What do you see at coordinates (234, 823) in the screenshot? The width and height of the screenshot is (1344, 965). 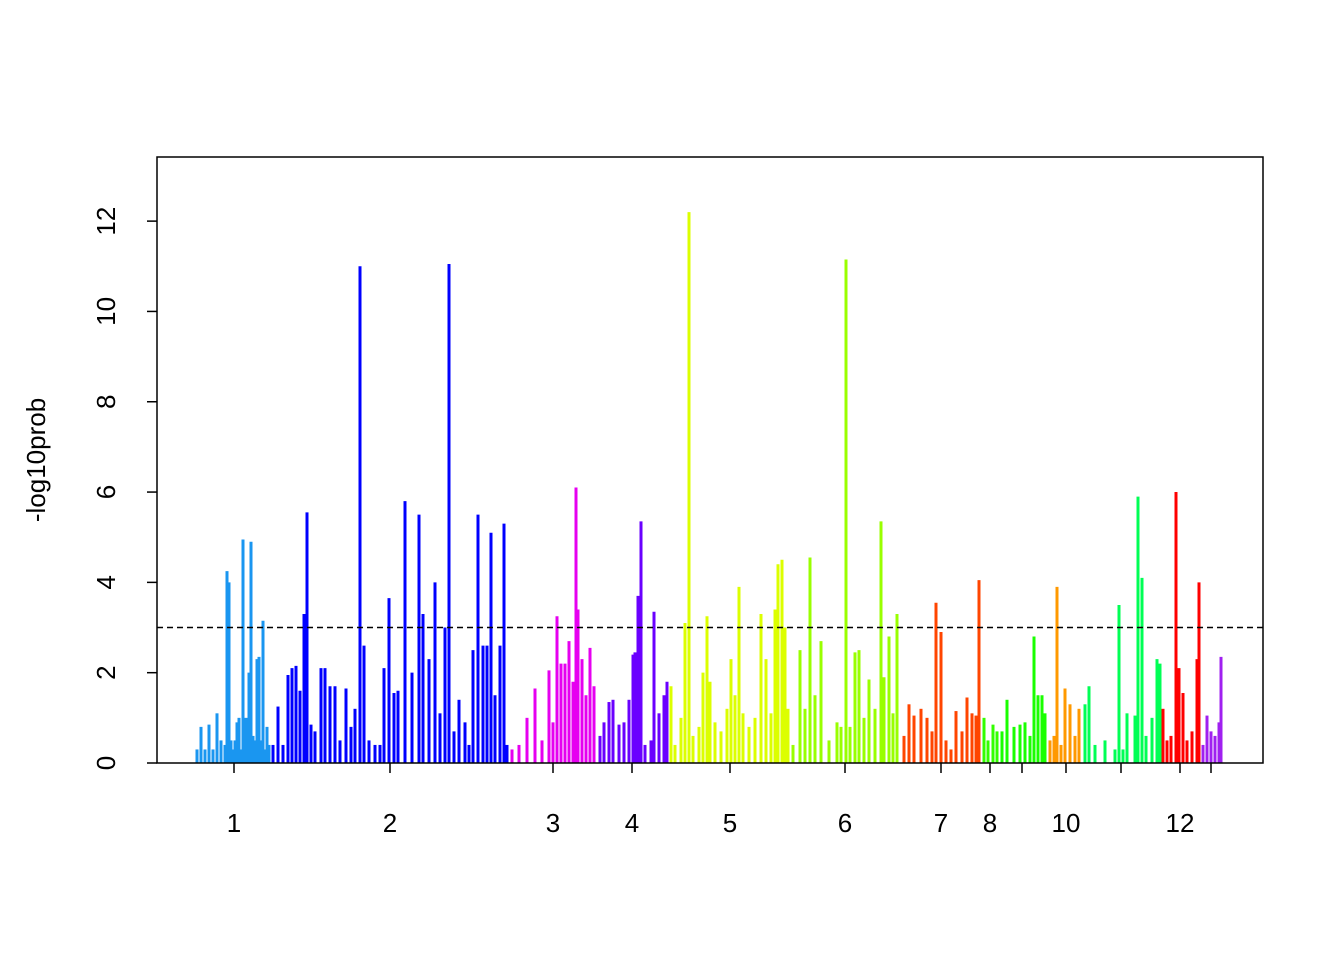 I see `x-tick-label: 1` at bounding box center [234, 823].